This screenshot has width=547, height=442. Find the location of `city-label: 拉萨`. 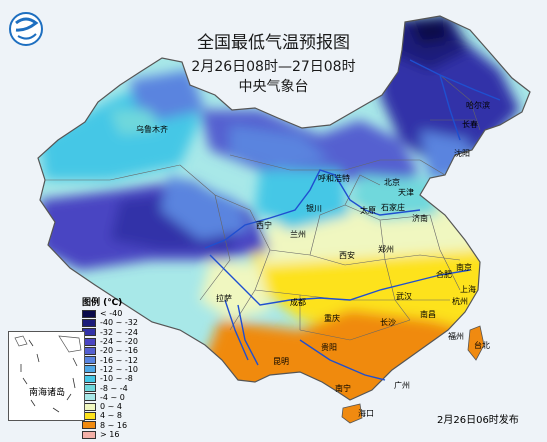

city-label: 拉萨 is located at coordinates (224, 298).